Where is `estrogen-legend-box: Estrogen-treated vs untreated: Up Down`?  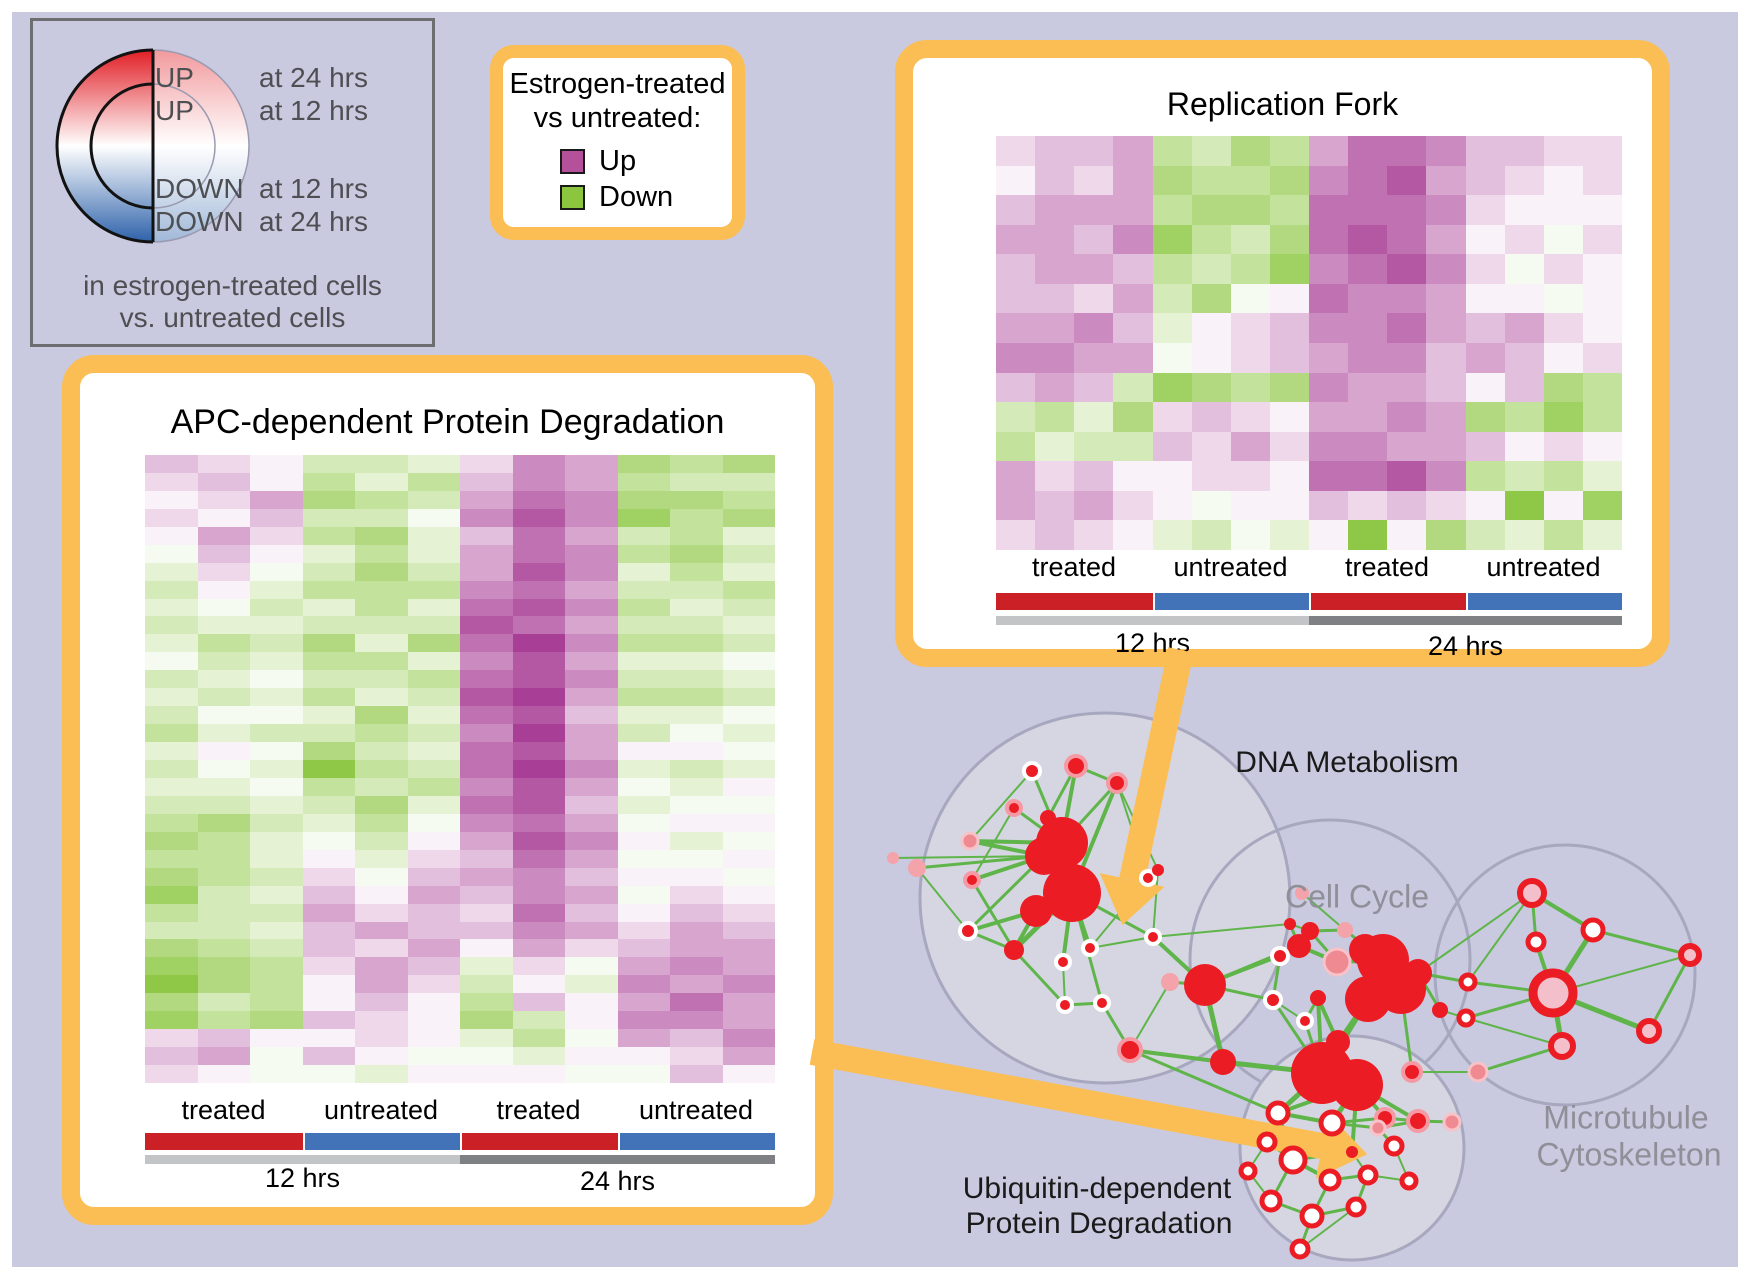 estrogen-legend-box: Estrogen-treated vs untreated: Up Down is located at coordinates (617, 142).